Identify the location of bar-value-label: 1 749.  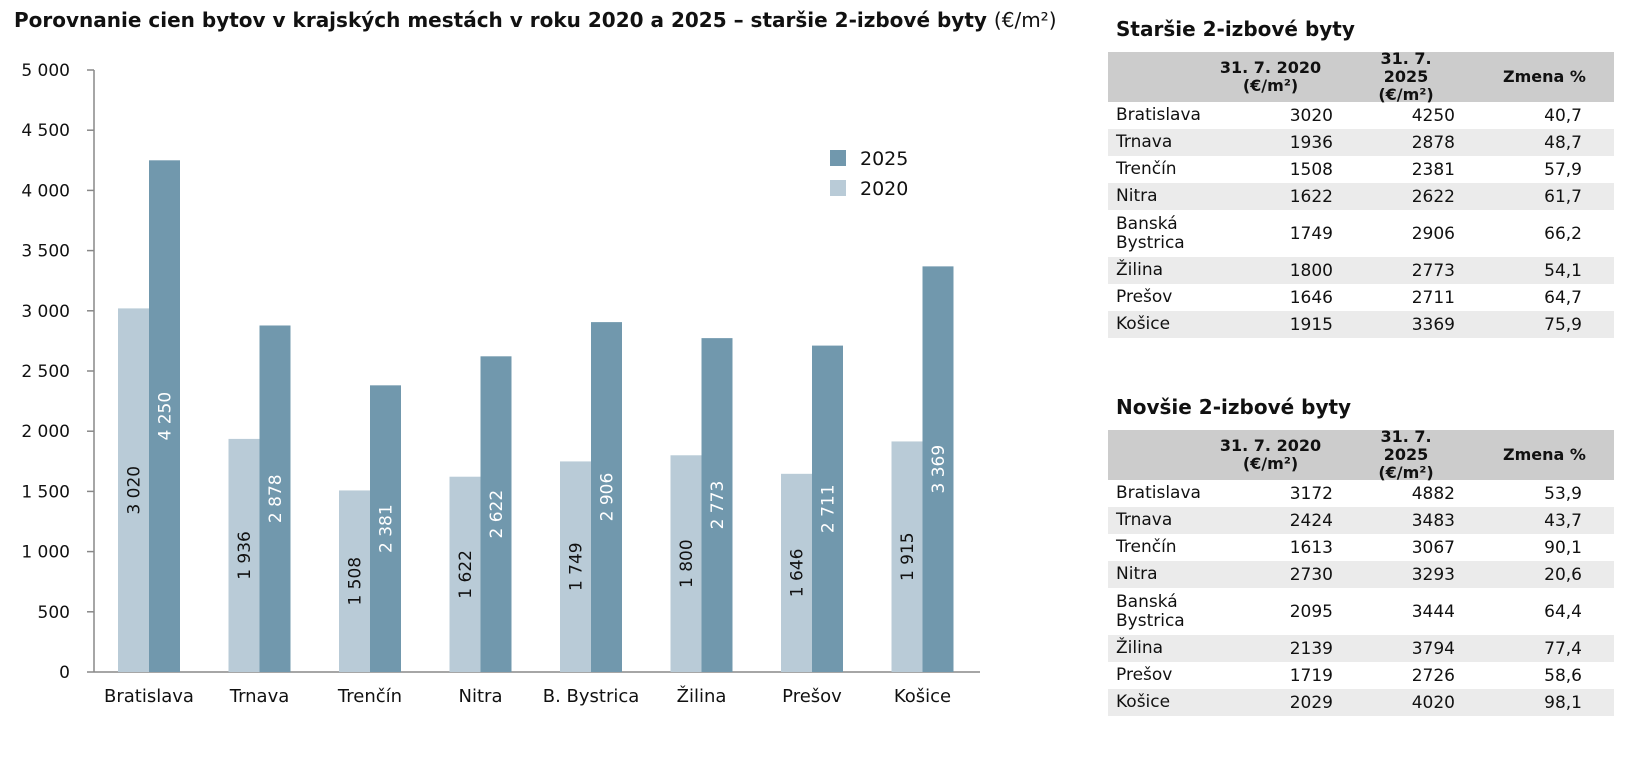
(577, 566).